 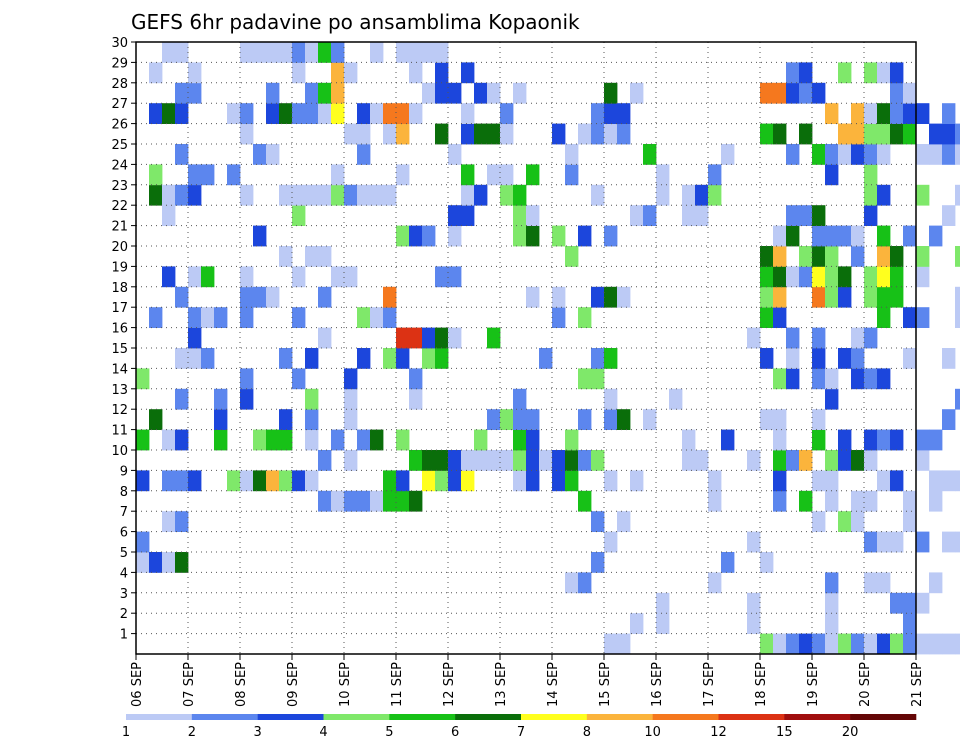 What do you see at coordinates (389, 732) in the screenshot?
I see `colorbar-label: 5` at bounding box center [389, 732].